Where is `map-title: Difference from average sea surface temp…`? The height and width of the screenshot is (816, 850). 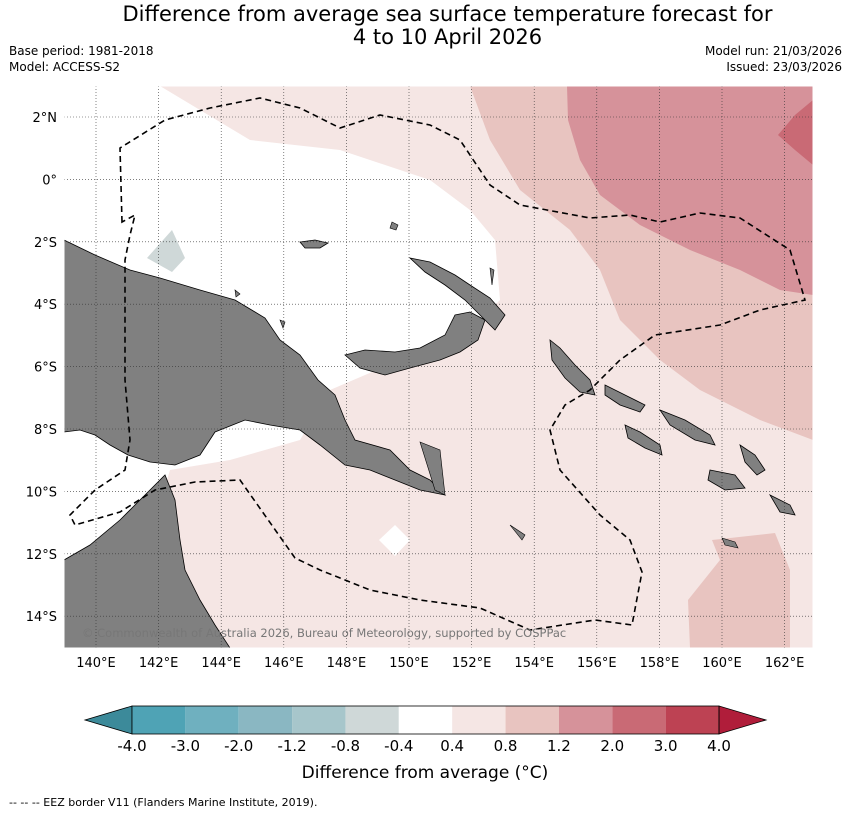 map-title: Difference from average sea surface temp… is located at coordinates (425, 26).